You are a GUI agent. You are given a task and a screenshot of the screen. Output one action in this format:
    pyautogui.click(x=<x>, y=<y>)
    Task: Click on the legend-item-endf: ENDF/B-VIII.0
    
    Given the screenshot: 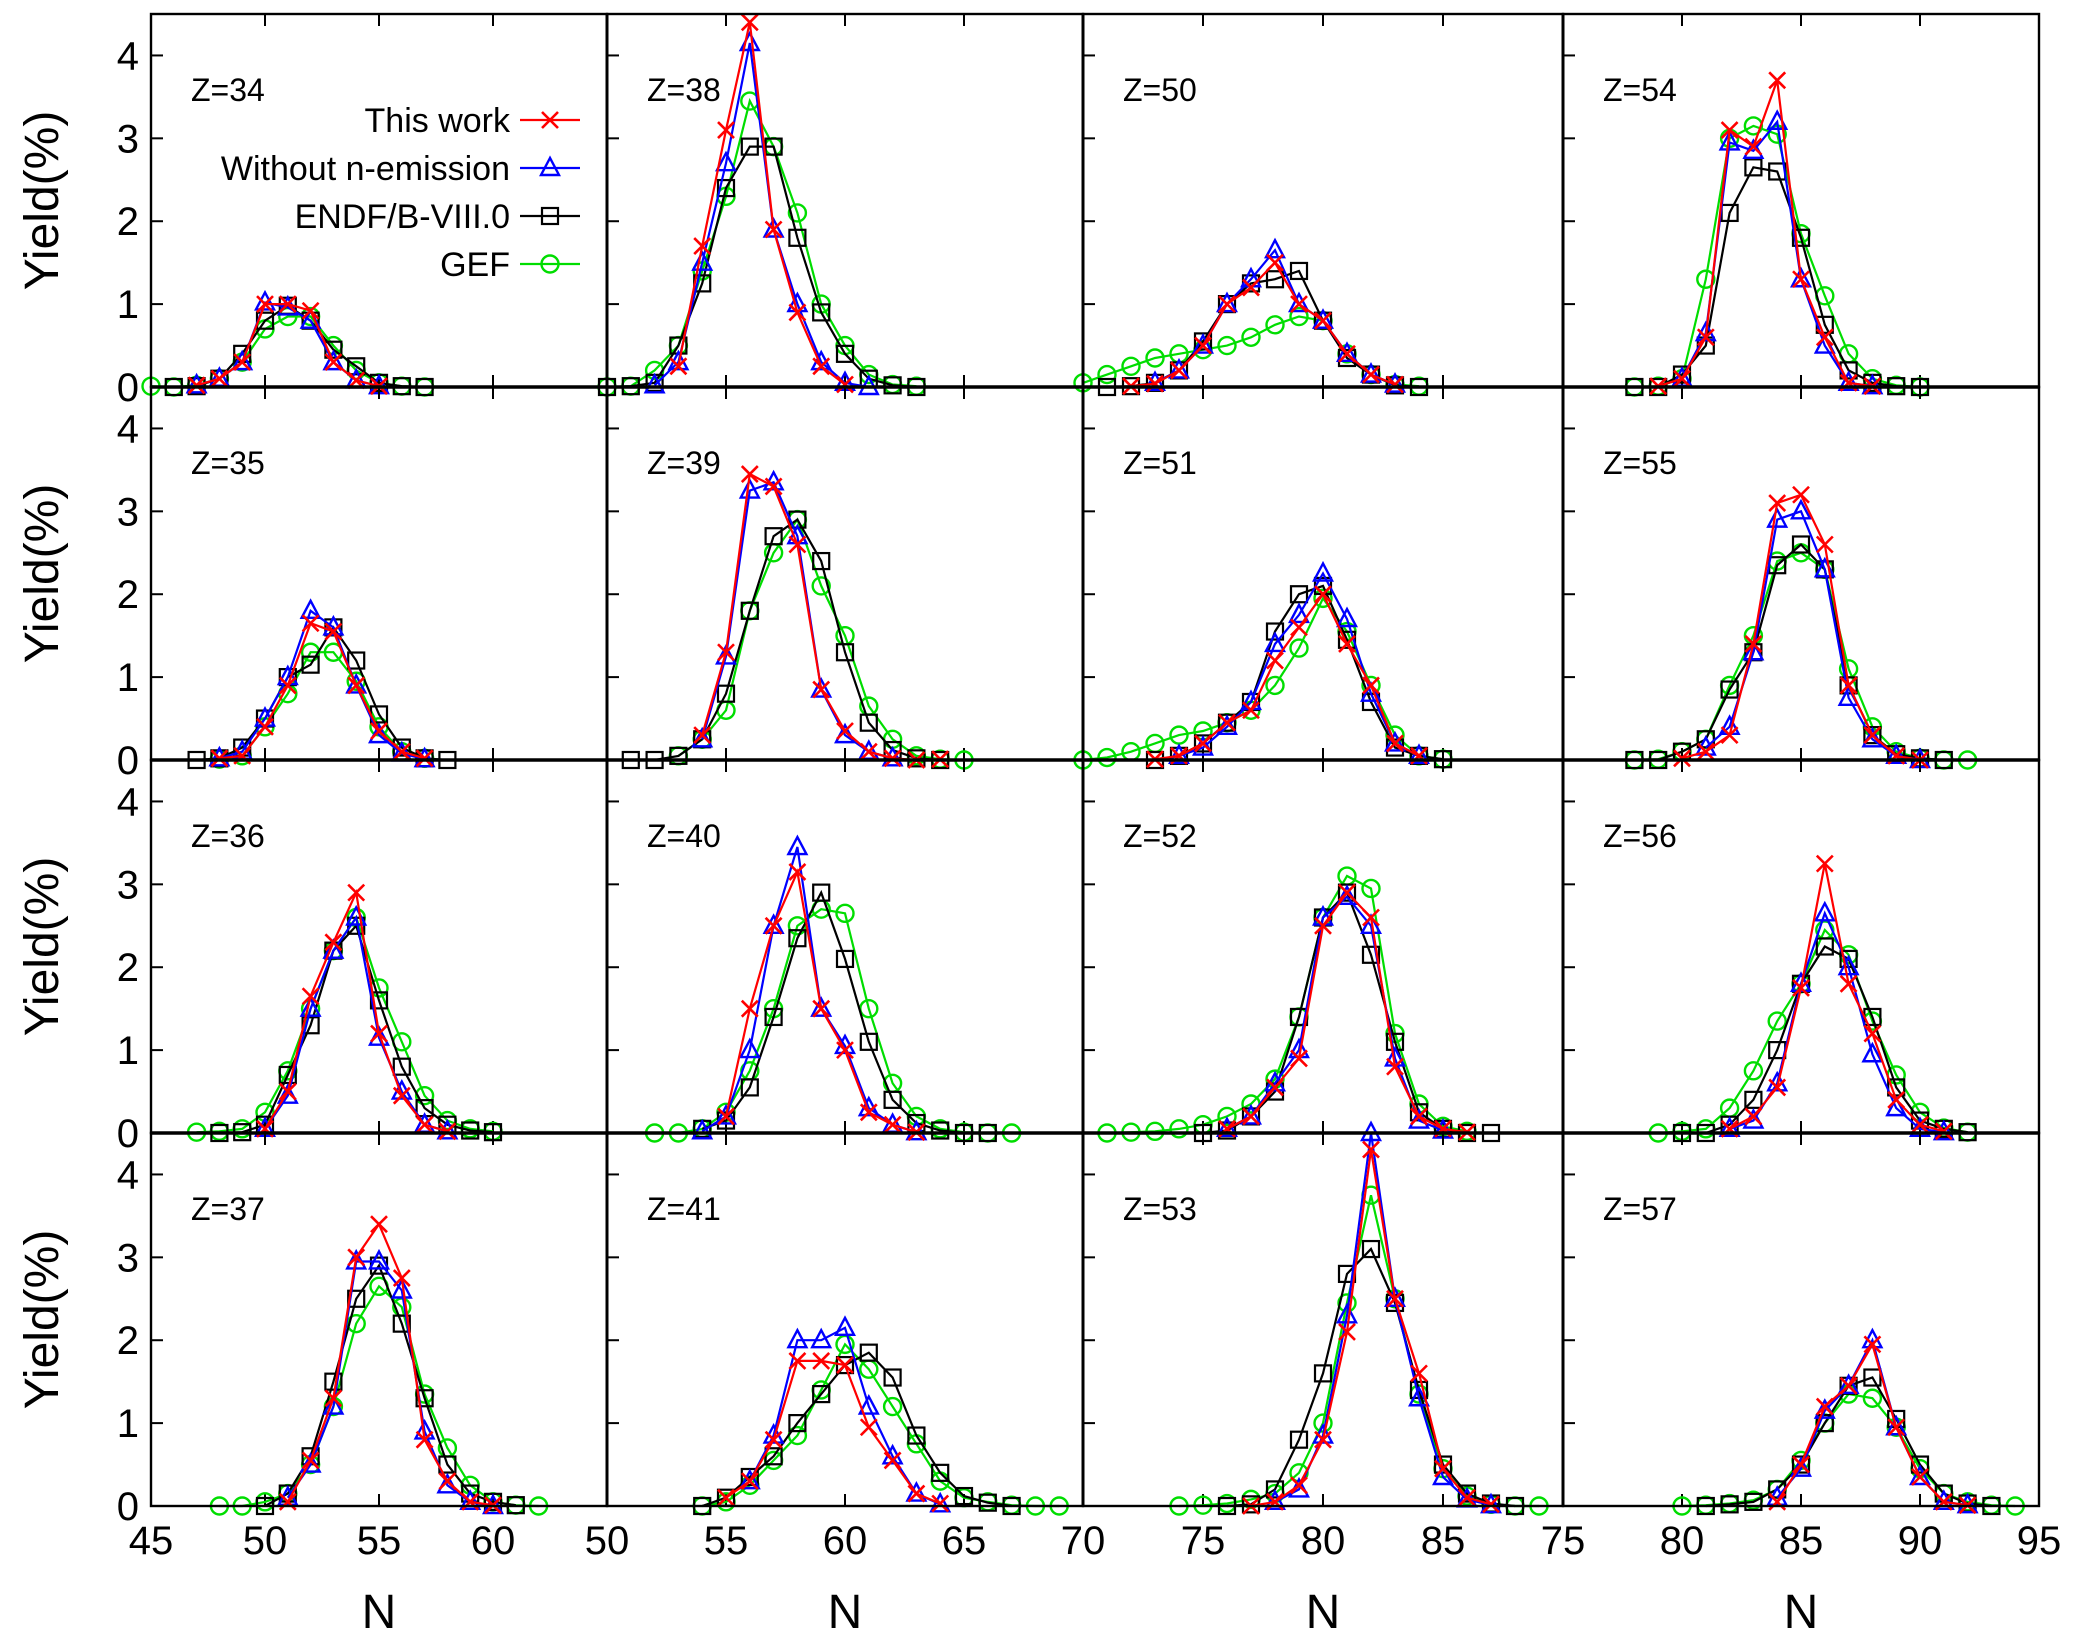 What is the action you would take?
    pyautogui.click(x=437, y=217)
    